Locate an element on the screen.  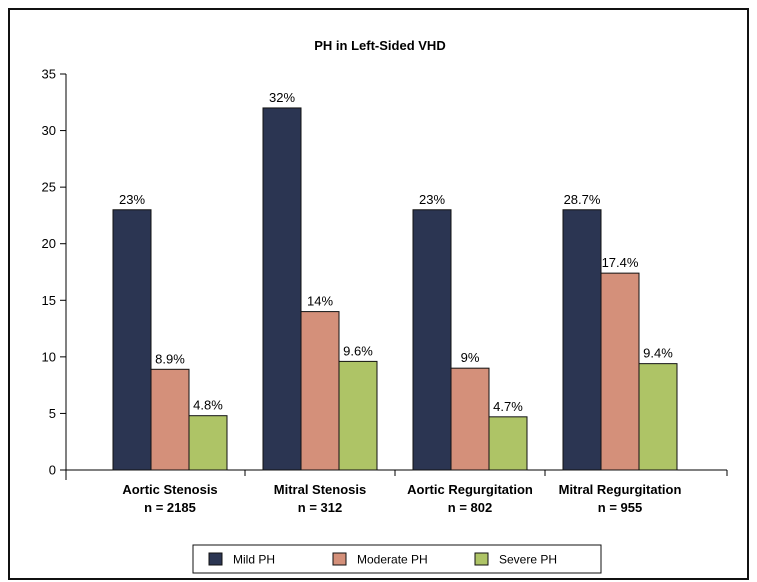
y-tick-label: 25 is located at coordinates (49, 187).